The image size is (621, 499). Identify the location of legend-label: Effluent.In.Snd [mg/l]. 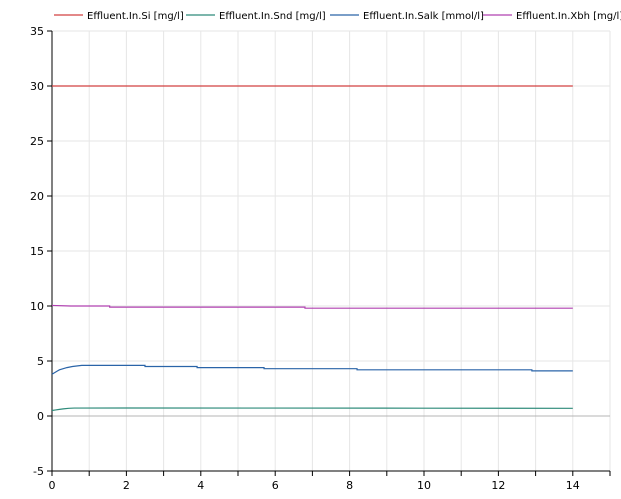
(272, 16).